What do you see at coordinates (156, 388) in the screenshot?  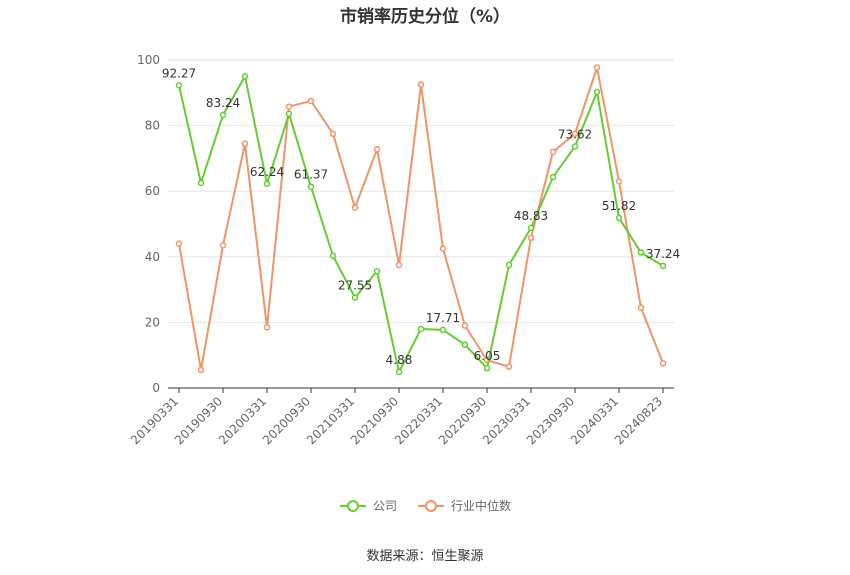 I see `y-tick-label: 0` at bounding box center [156, 388].